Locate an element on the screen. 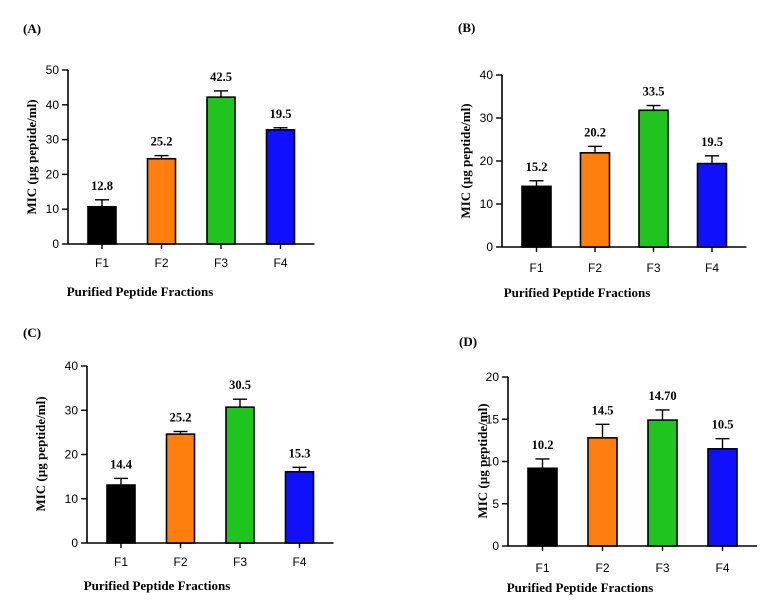  bar-value-label: 10.2 is located at coordinates (543, 445).